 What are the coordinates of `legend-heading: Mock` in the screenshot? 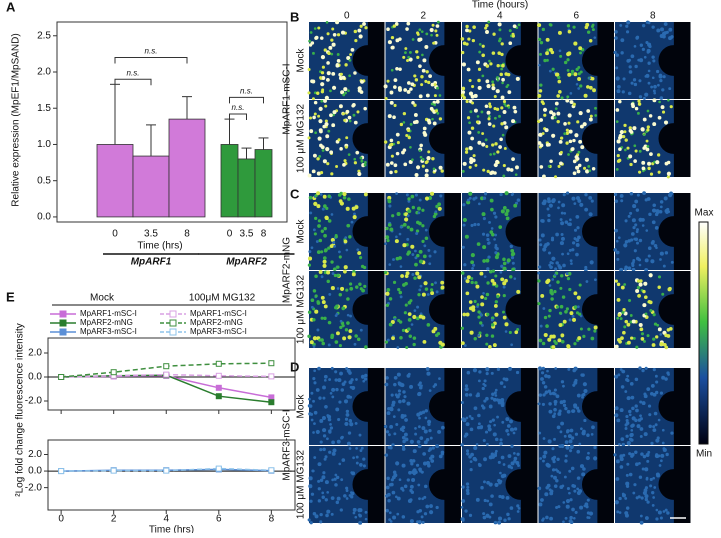 It's located at (102, 298).